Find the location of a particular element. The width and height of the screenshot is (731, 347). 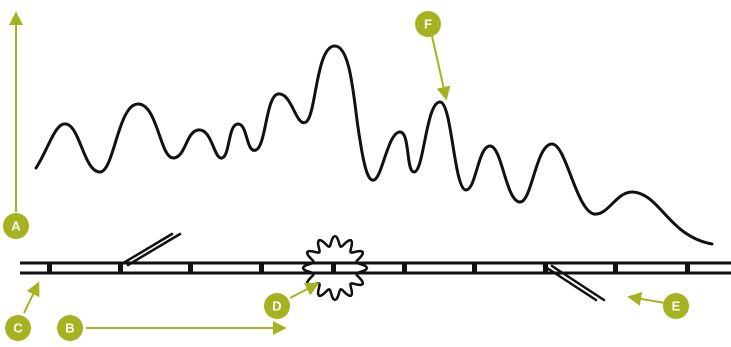

label-f-text: F is located at coordinates (428, 24).